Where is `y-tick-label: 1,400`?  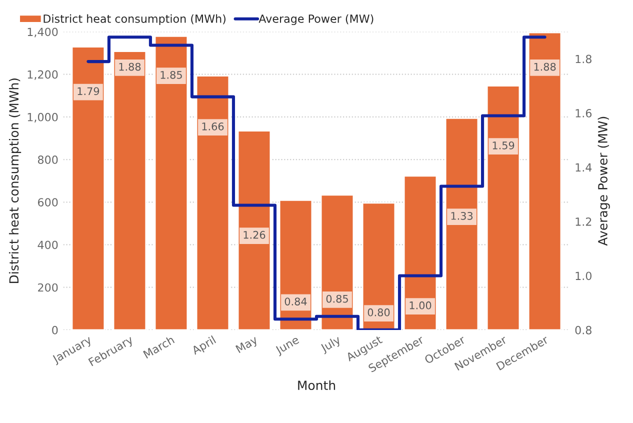 y-tick-label: 1,400 is located at coordinates (43, 33).